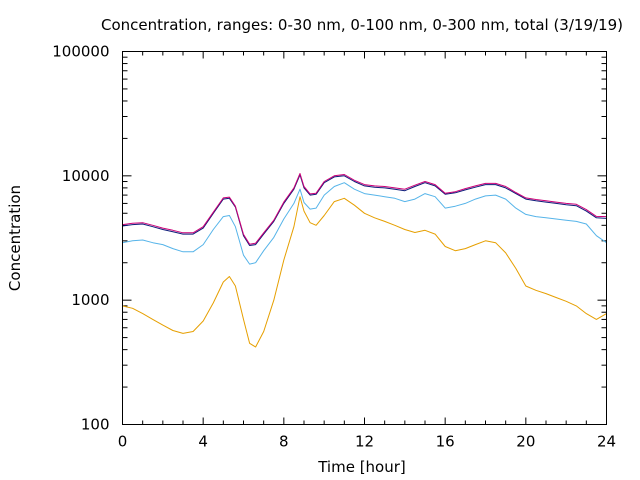 Image resolution: width=640 pixels, height=480 pixels. Describe the element at coordinates (364, 442) in the screenshot. I see `x-tick-label: 12` at that location.